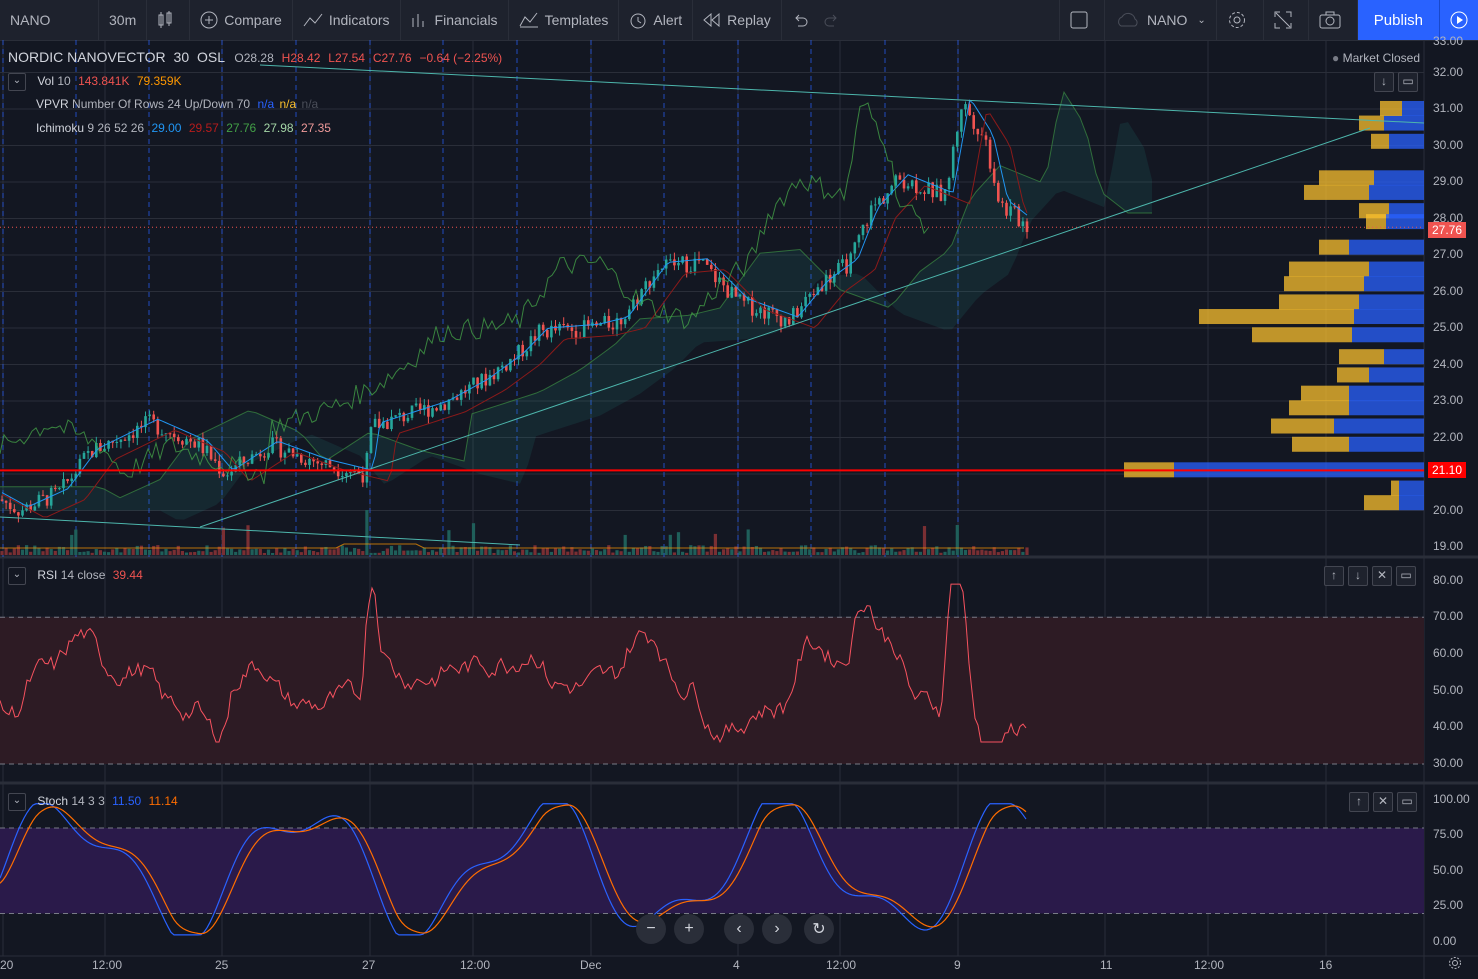  What do you see at coordinates (591, 965) in the screenshot?
I see `time-axis-label: Dec` at bounding box center [591, 965].